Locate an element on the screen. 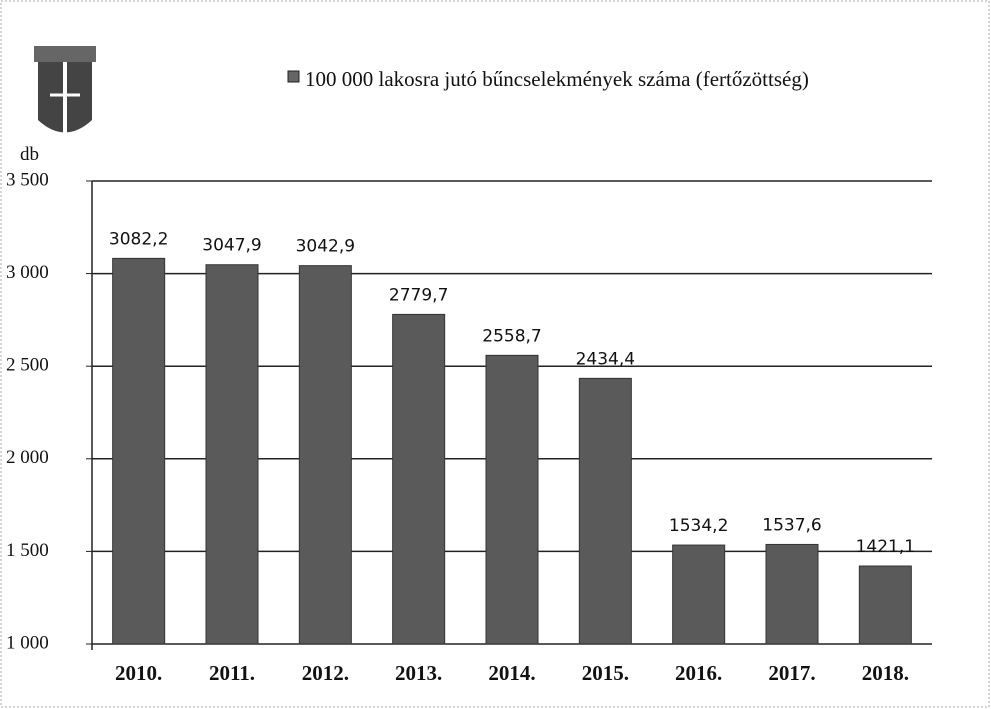 The height and width of the screenshot is (709, 991). y-tick-label: 3 000 is located at coordinates (27, 272).